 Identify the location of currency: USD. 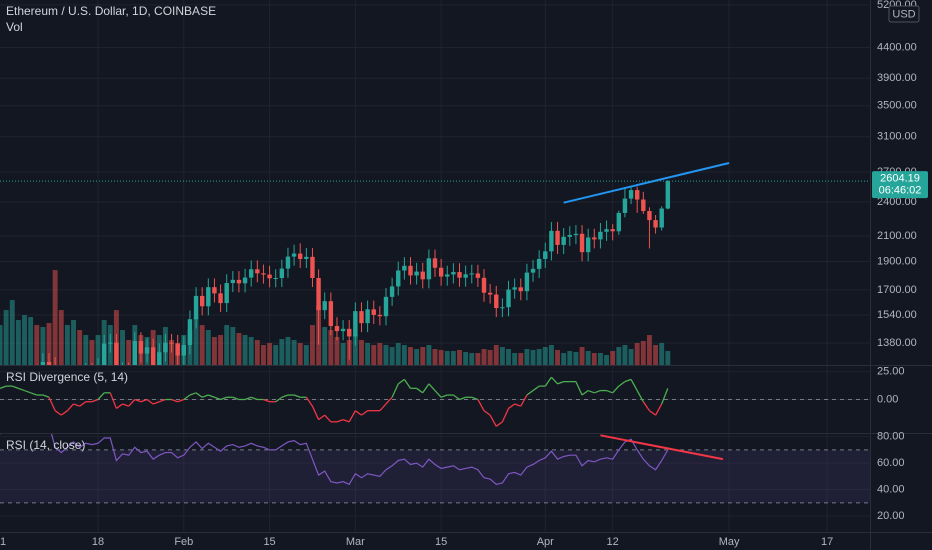
(903, 14).